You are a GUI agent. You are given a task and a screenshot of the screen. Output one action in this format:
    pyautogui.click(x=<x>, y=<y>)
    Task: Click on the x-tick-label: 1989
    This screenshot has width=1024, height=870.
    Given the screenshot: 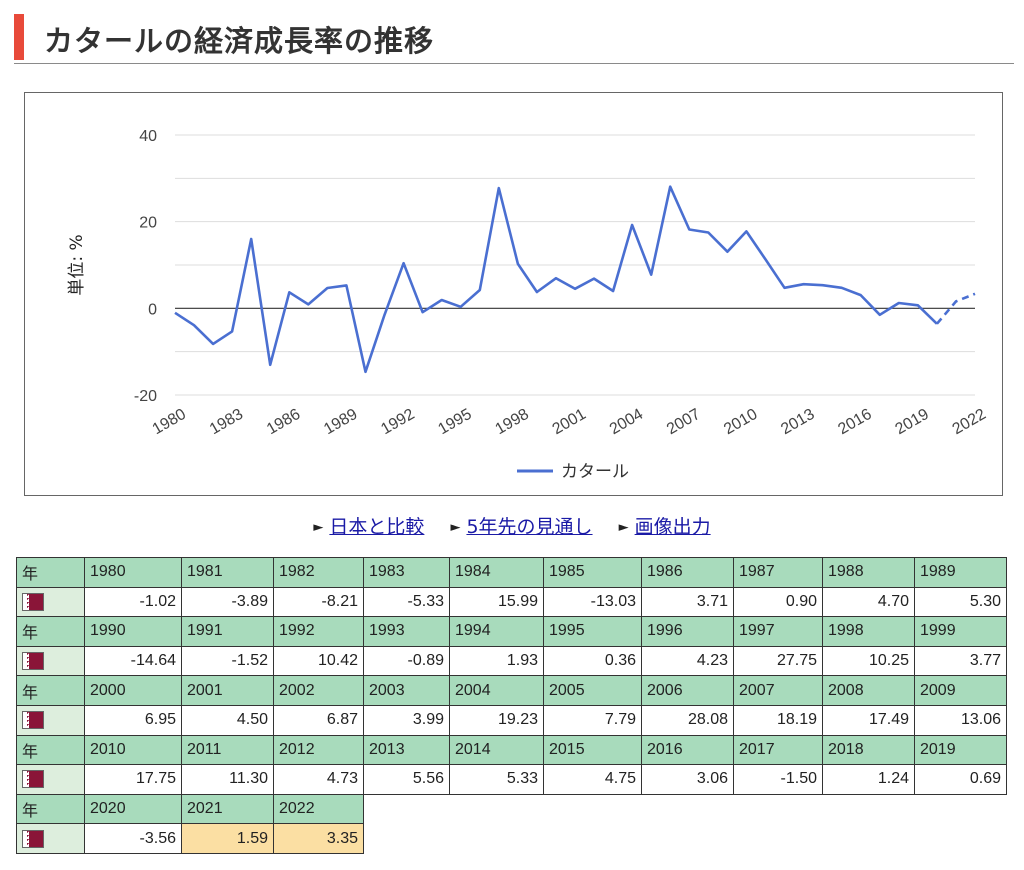 What is the action you would take?
    pyautogui.click(x=340, y=422)
    